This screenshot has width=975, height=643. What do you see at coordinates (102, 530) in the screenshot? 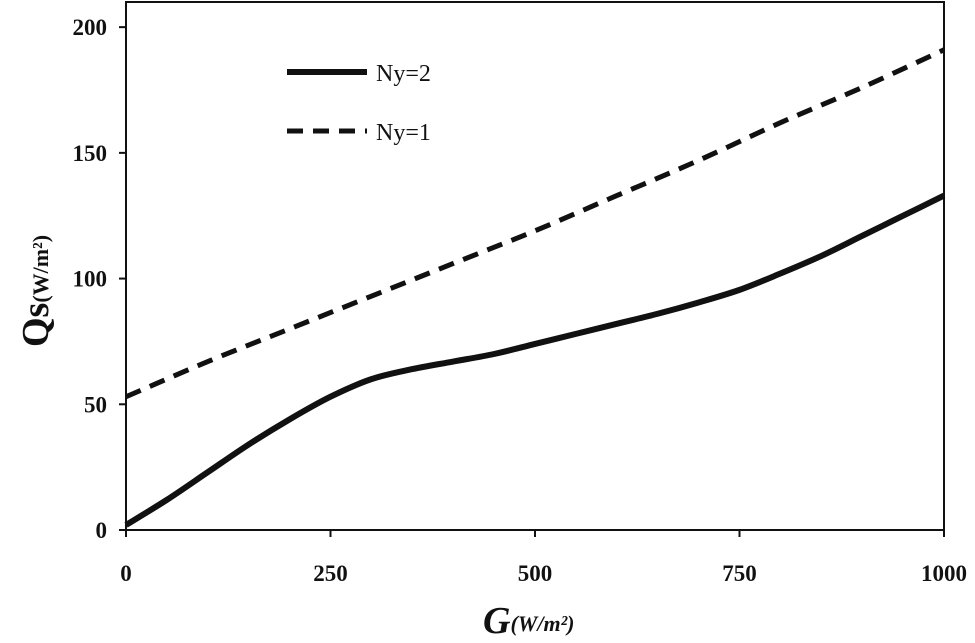
I see `y-tick-label: 0` at bounding box center [102, 530].